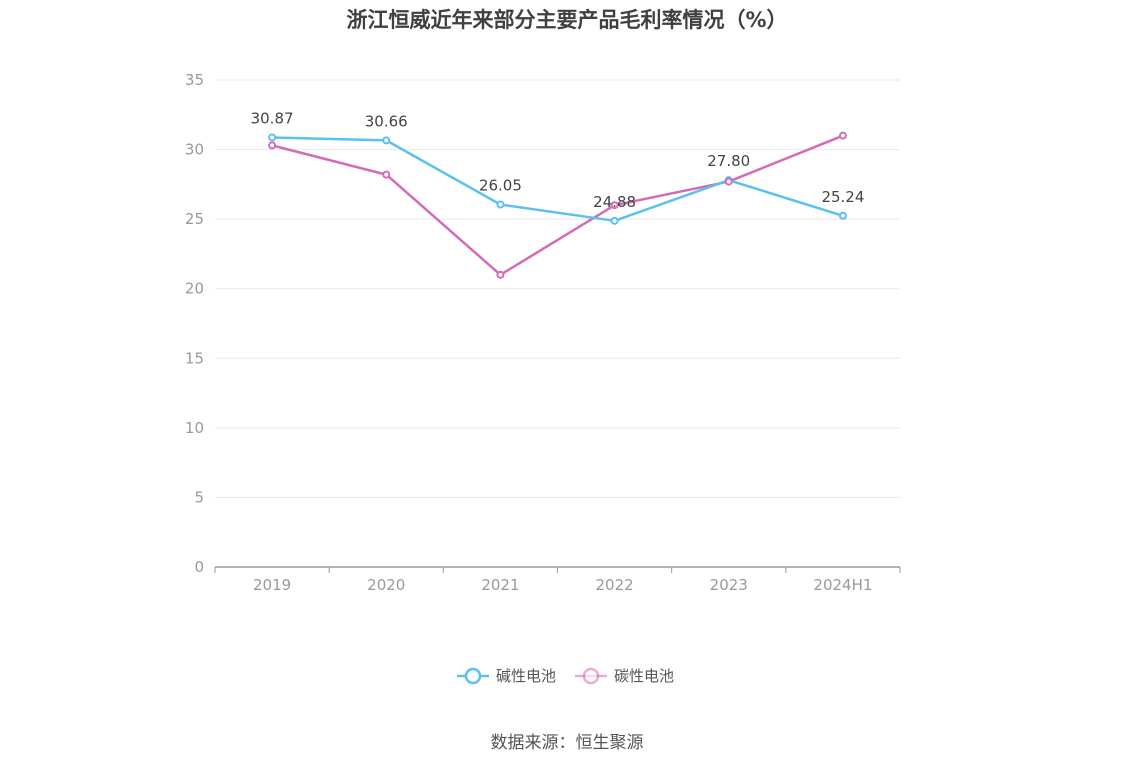  I want to click on y-tick-label: 30, so click(194, 150).